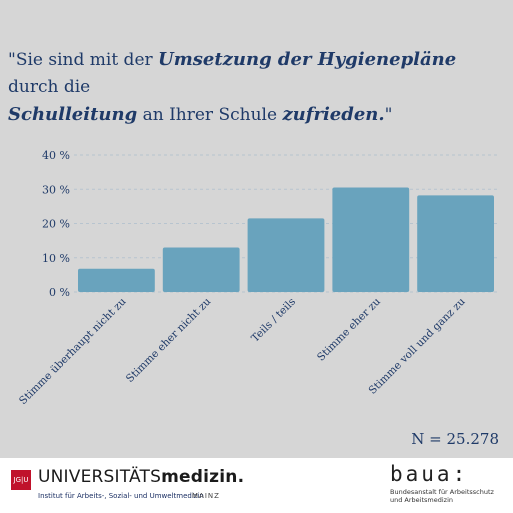 This screenshot has height=513, width=513. What do you see at coordinates (333, 114) in the screenshot?
I see `title-emphasis-3: zufrieden.` at bounding box center [333, 114].